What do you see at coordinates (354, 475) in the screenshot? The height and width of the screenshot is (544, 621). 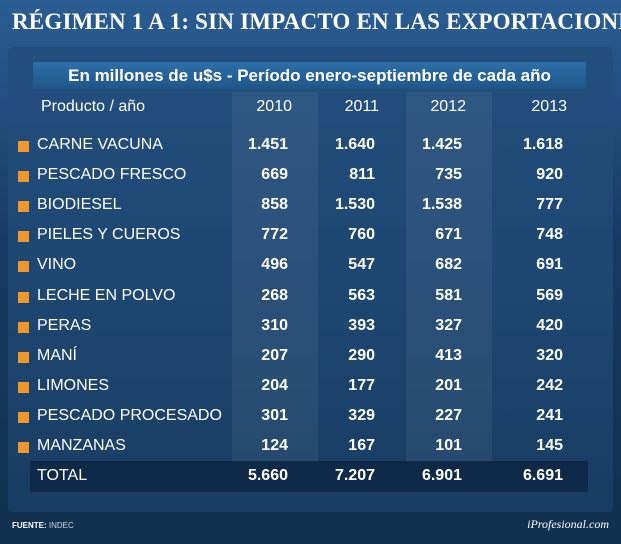 I see `total-cell: 7.207` at bounding box center [354, 475].